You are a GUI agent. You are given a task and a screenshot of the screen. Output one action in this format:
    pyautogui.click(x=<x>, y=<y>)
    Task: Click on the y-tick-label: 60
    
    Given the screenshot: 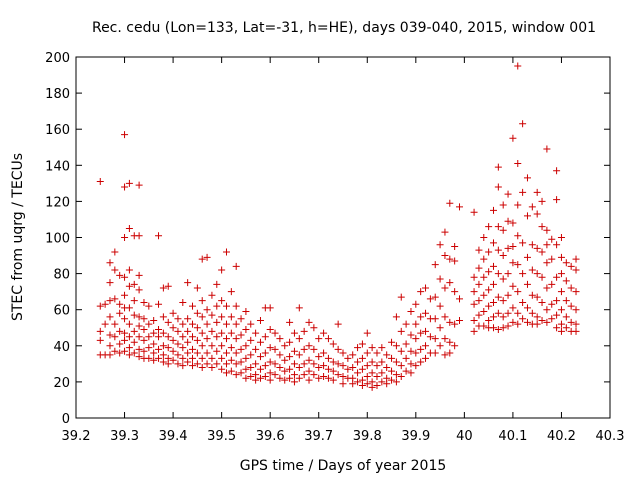 What is the action you would take?
    pyautogui.click(x=61, y=311)
    